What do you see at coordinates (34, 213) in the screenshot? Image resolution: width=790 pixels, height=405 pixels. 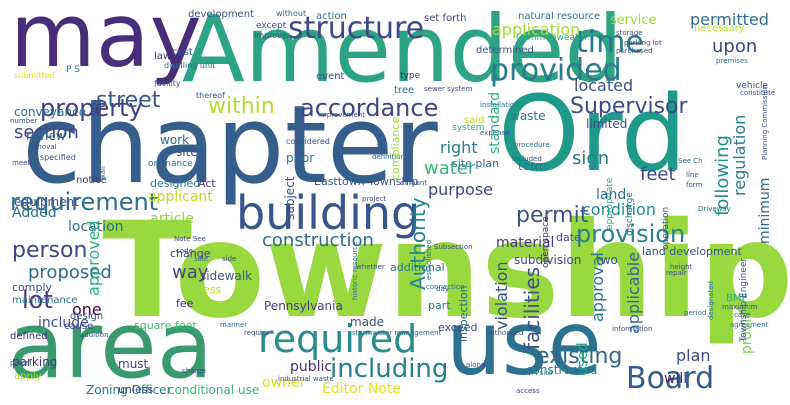 I see `word-added: Added` at bounding box center [34, 213].